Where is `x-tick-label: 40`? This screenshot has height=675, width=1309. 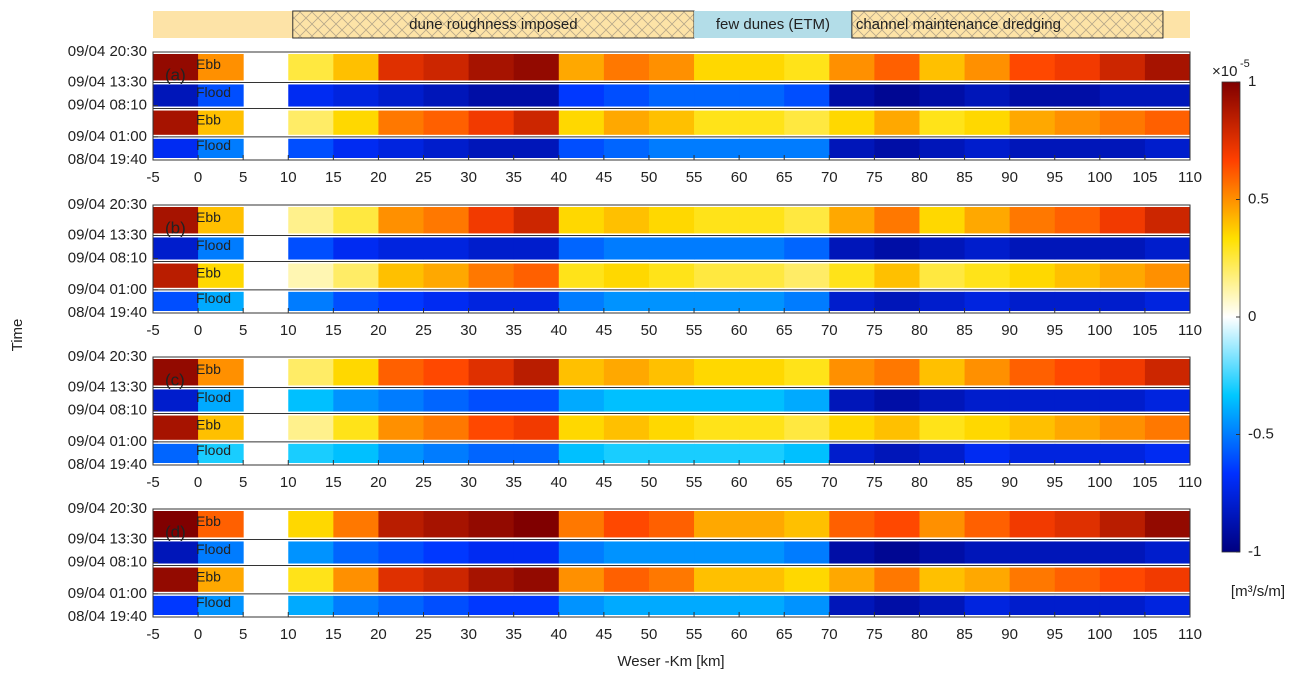 x-tick-label: 40 is located at coordinates (558, 482).